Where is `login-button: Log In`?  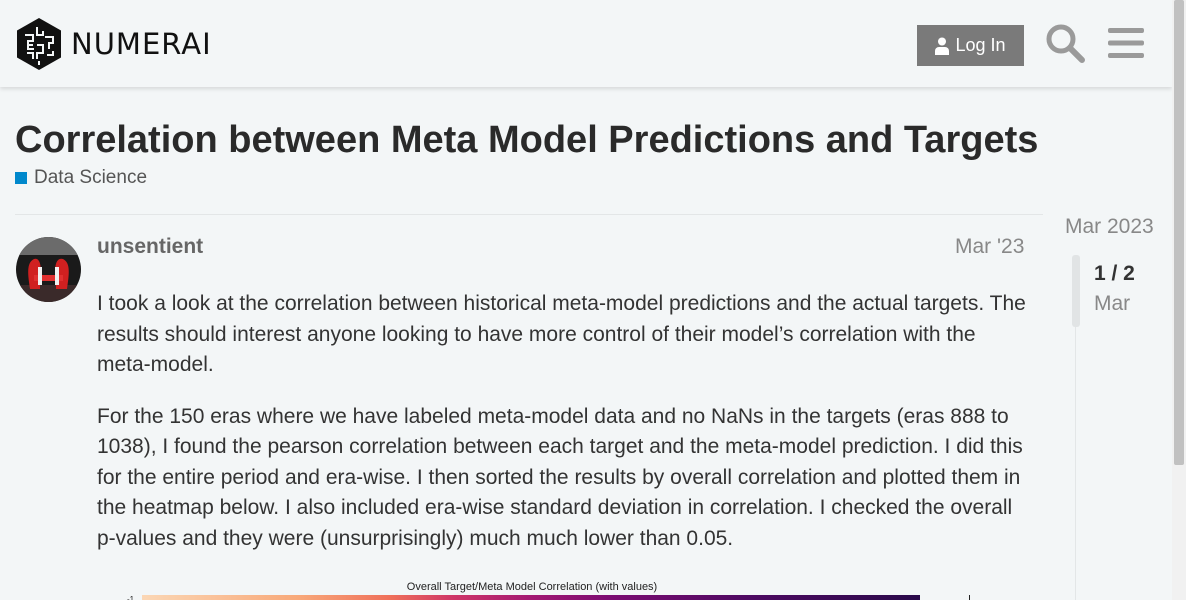
login-button: Log In is located at coordinates (970, 45).